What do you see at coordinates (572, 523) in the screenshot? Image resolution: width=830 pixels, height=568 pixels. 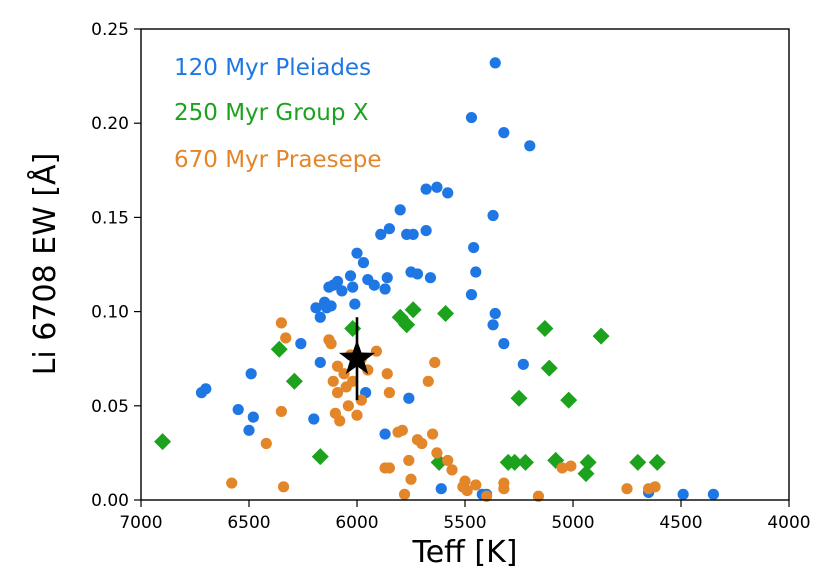 I see `x-tick-label: 5000` at bounding box center [572, 523].